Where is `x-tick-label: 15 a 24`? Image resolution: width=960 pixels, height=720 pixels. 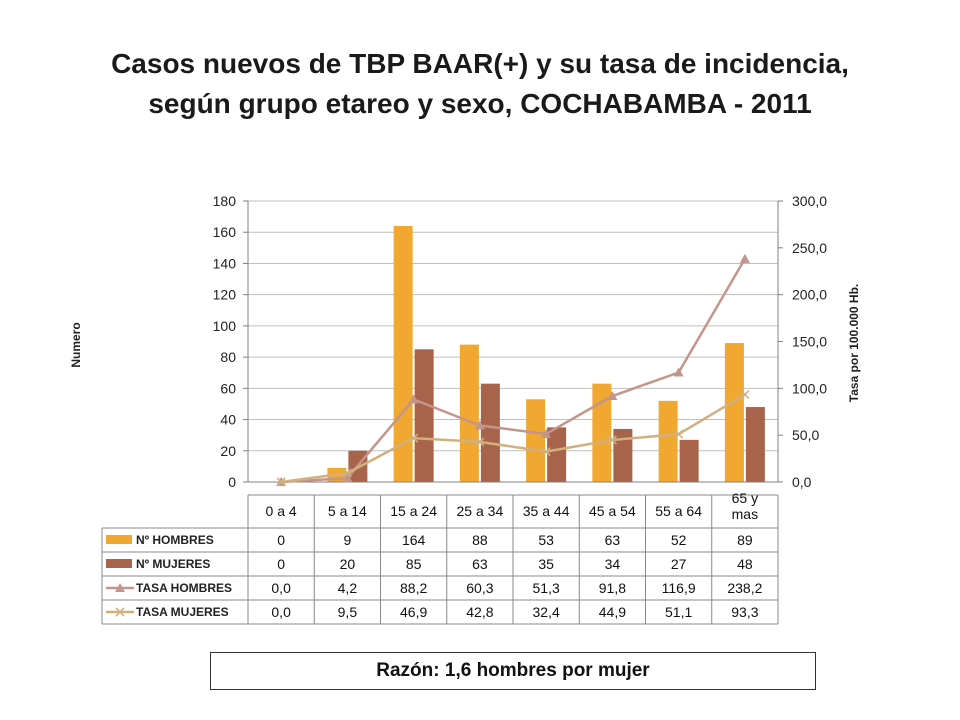 x-tick-label: 15 a 24 is located at coordinates (413, 511).